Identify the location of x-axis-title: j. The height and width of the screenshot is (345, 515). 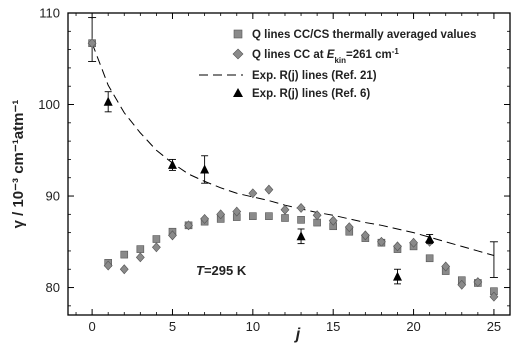
(297, 334).